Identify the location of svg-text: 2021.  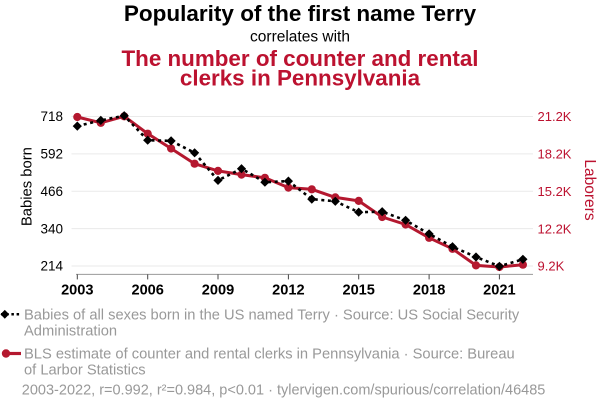
(499, 290).